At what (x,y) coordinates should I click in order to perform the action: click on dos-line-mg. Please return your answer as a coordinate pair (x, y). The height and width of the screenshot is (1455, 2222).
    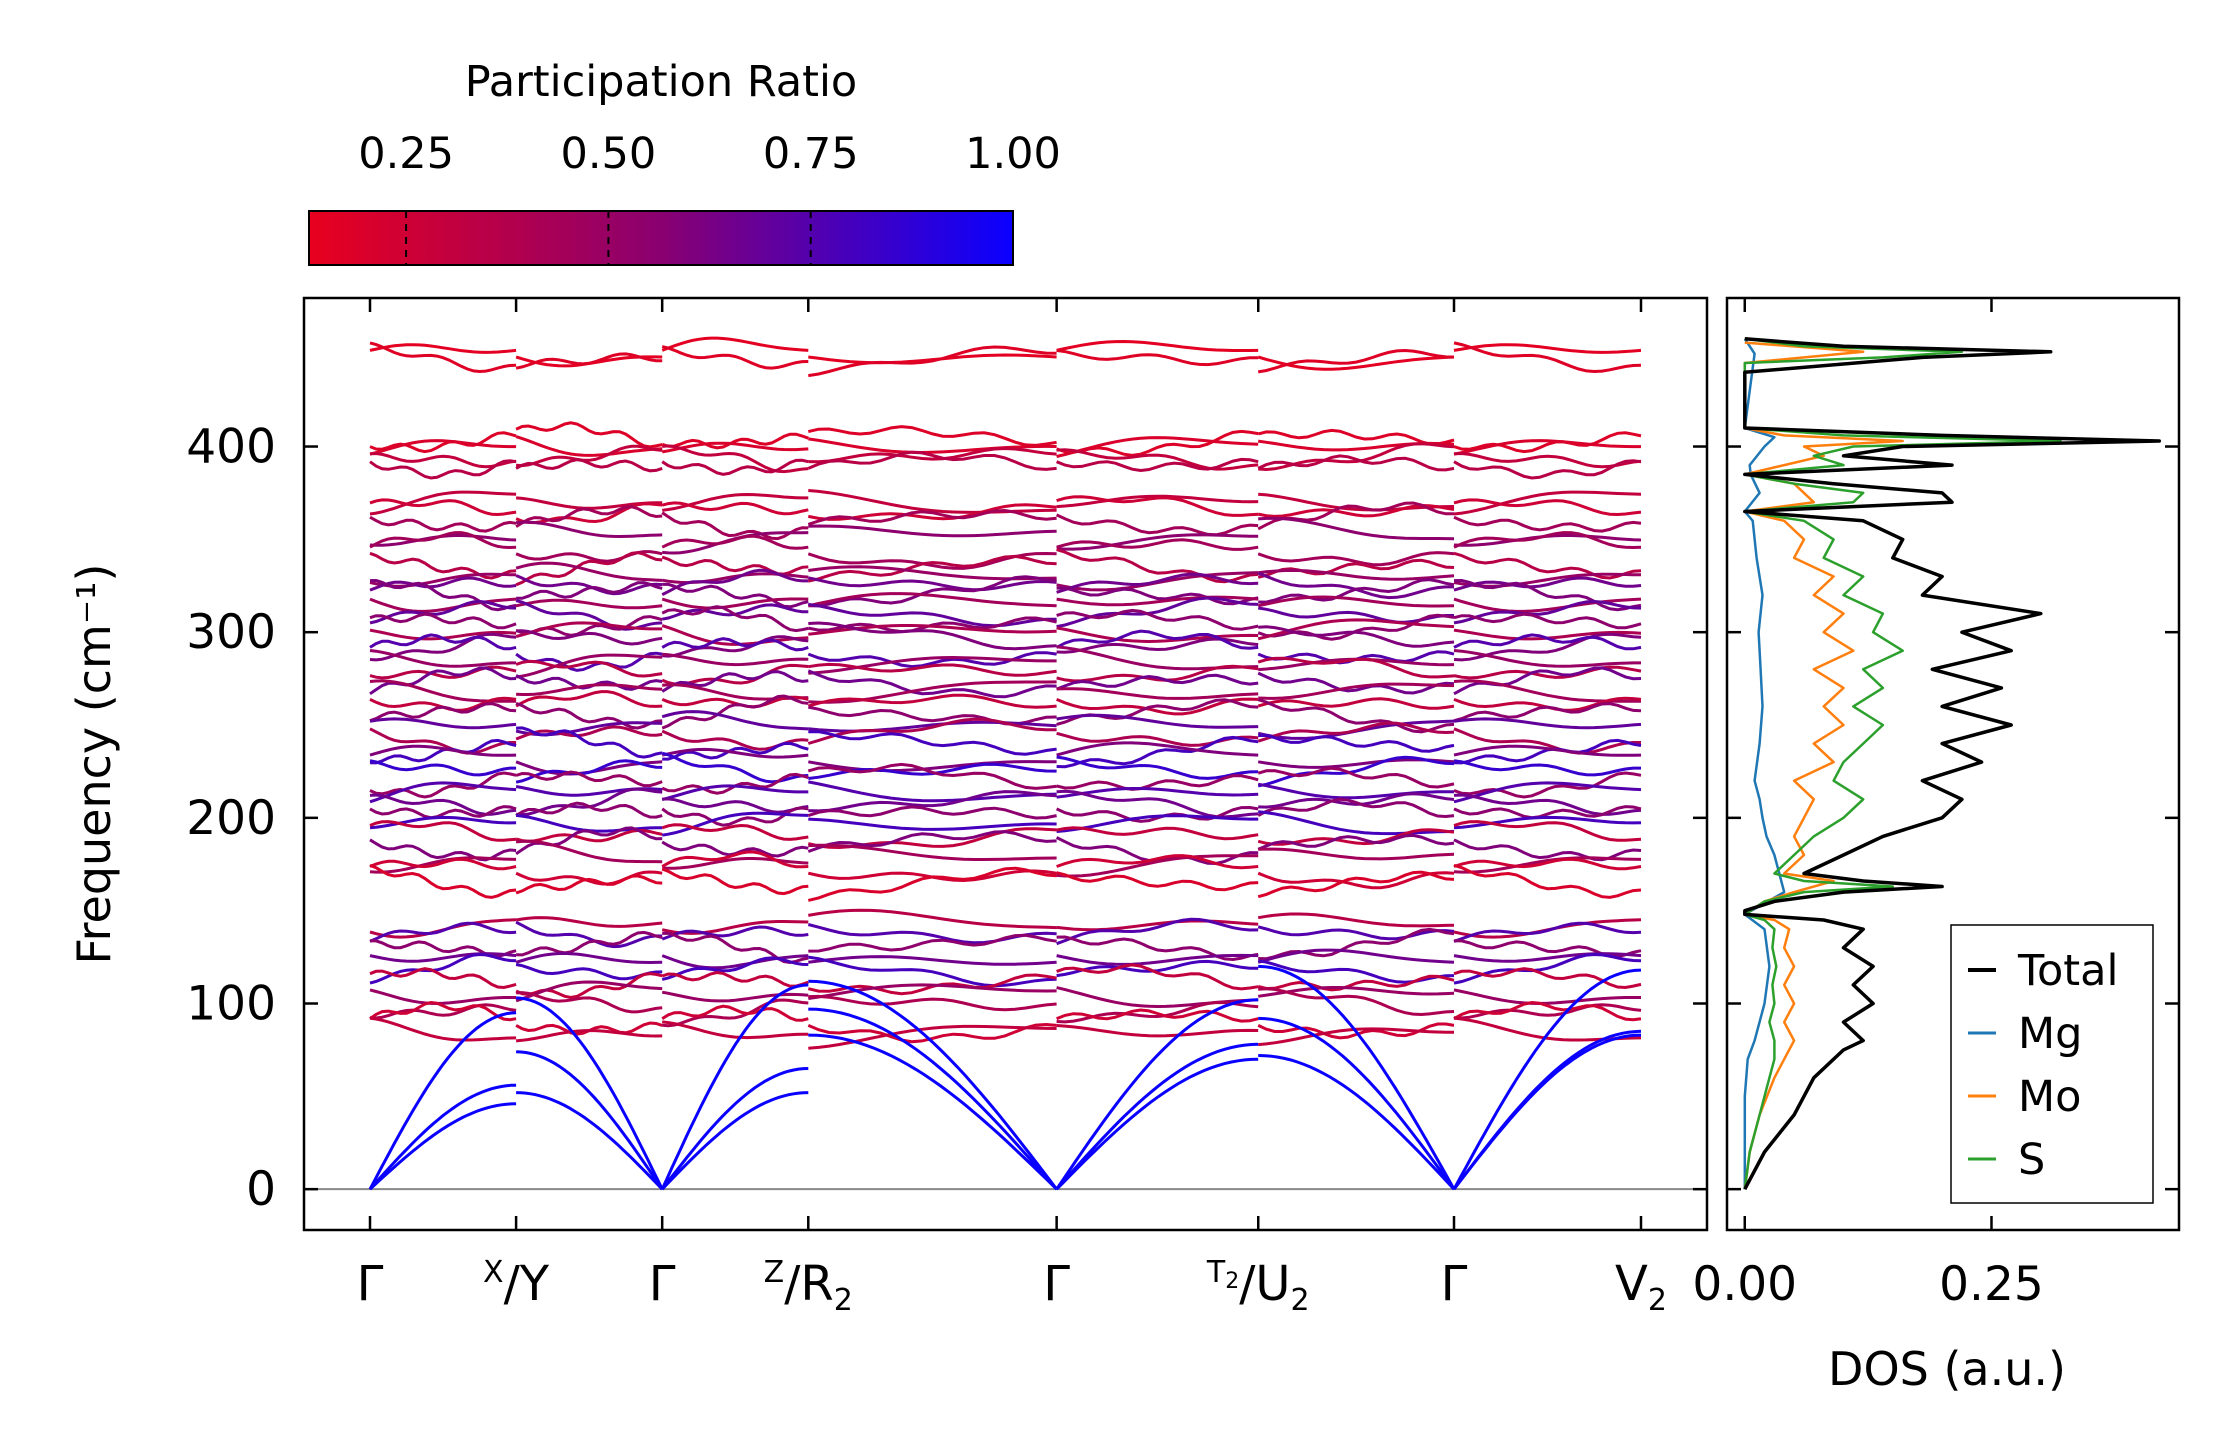
    Looking at the image, I should click on (1764, 764).